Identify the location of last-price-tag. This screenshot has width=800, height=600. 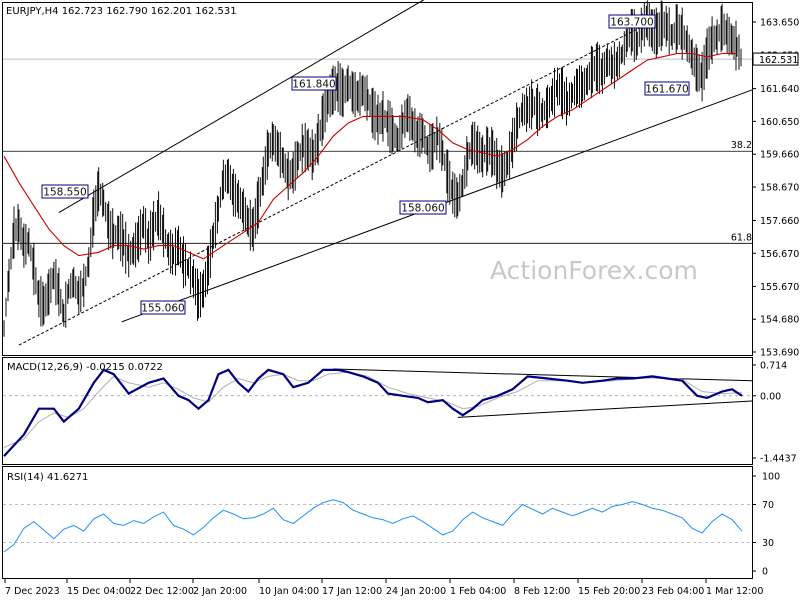
(775, 59).